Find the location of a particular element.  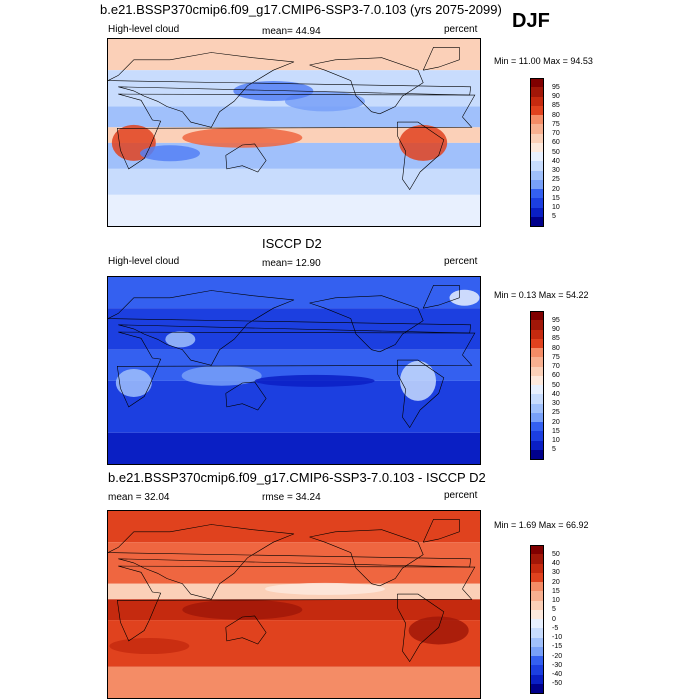

colorbar-tick-label: 90 is located at coordinates (556, 329).